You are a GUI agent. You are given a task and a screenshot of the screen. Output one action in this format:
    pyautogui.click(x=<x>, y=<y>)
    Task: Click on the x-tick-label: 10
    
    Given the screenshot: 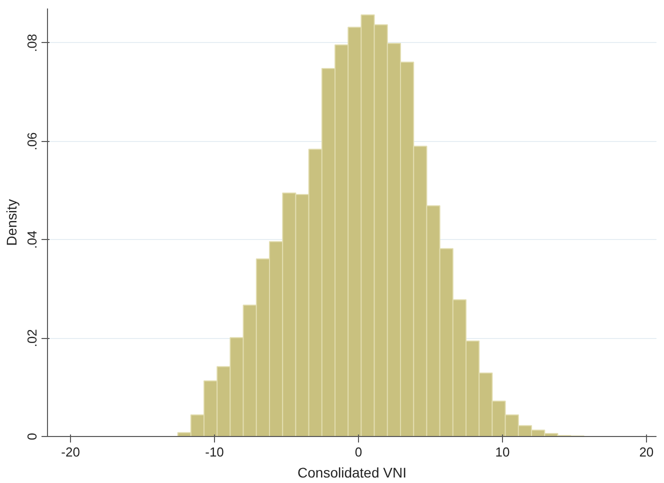 What is the action you would take?
    pyautogui.click(x=502, y=452)
    